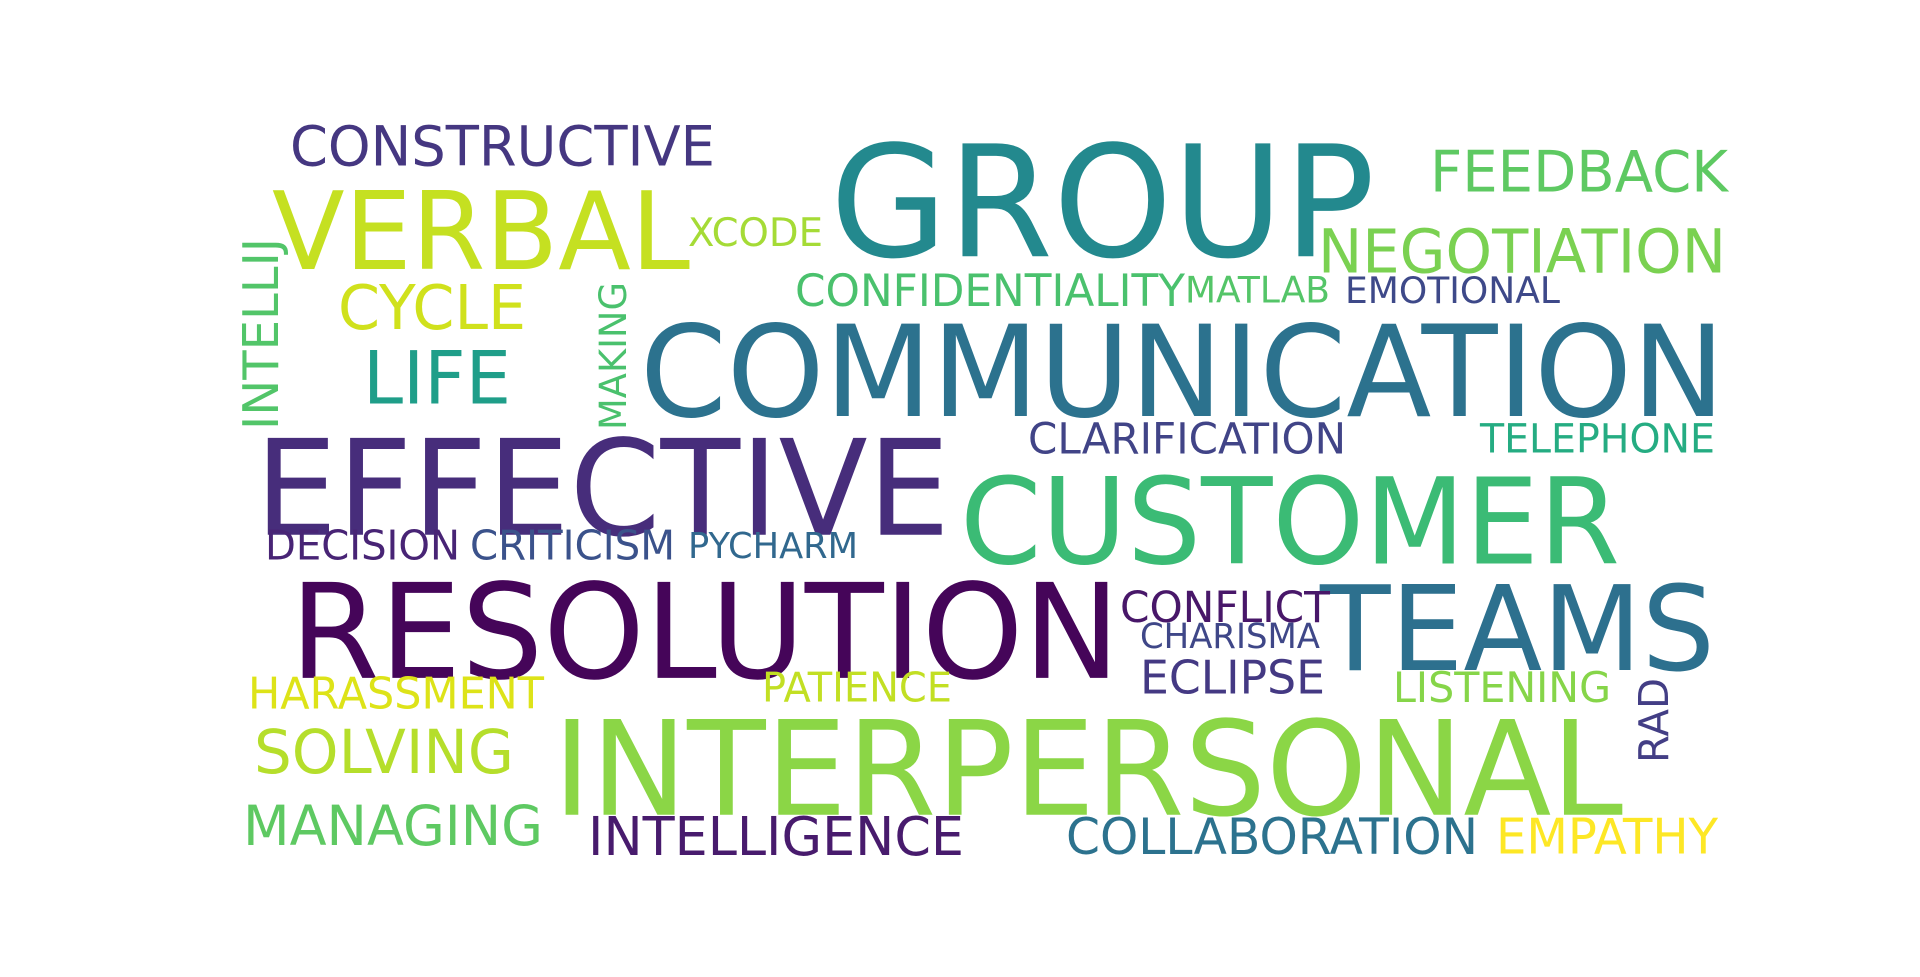 Image resolution: width=1920 pixels, height=977 pixels. Describe the element at coordinates (1257, 290) in the screenshot. I see `word-matlab: MATLAB` at that location.